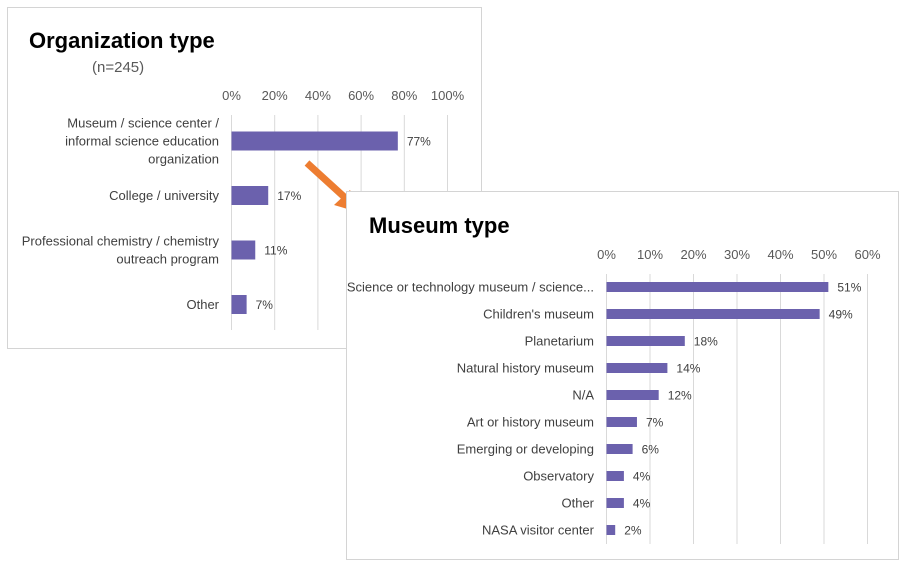 The height and width of the screenshot is (567, 907). I want to click on category-label: N/A, so click(583, 395).